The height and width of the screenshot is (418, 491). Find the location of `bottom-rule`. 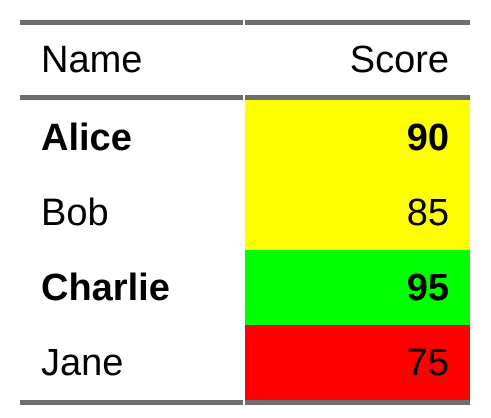

bottom-rule is located at coordinates (245, 402).